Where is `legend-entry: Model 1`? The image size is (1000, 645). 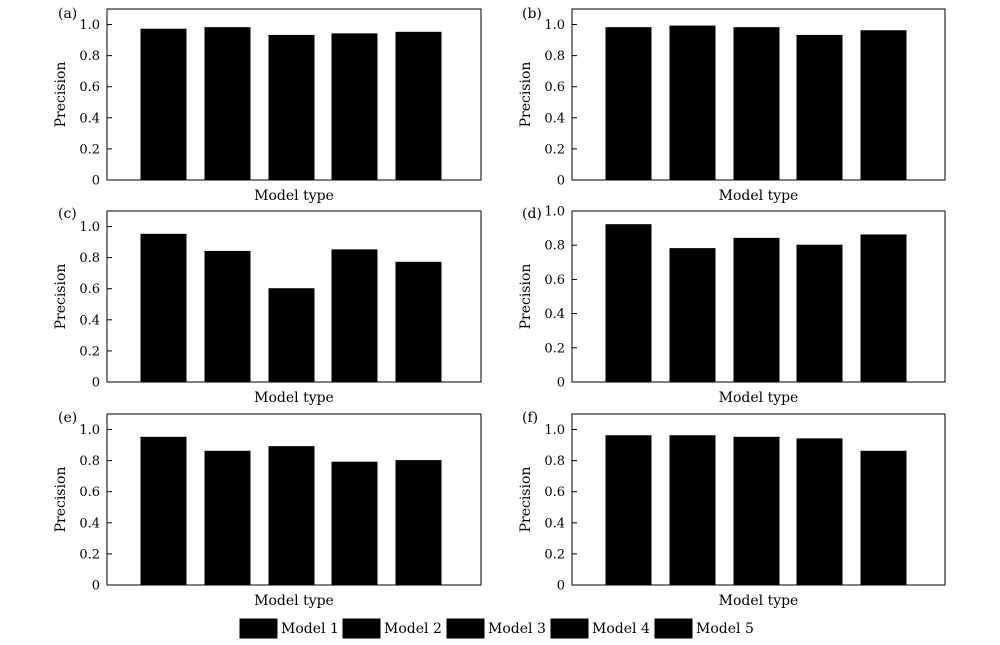 legend-entry: Model 1 is located at coordinates (289, 628).